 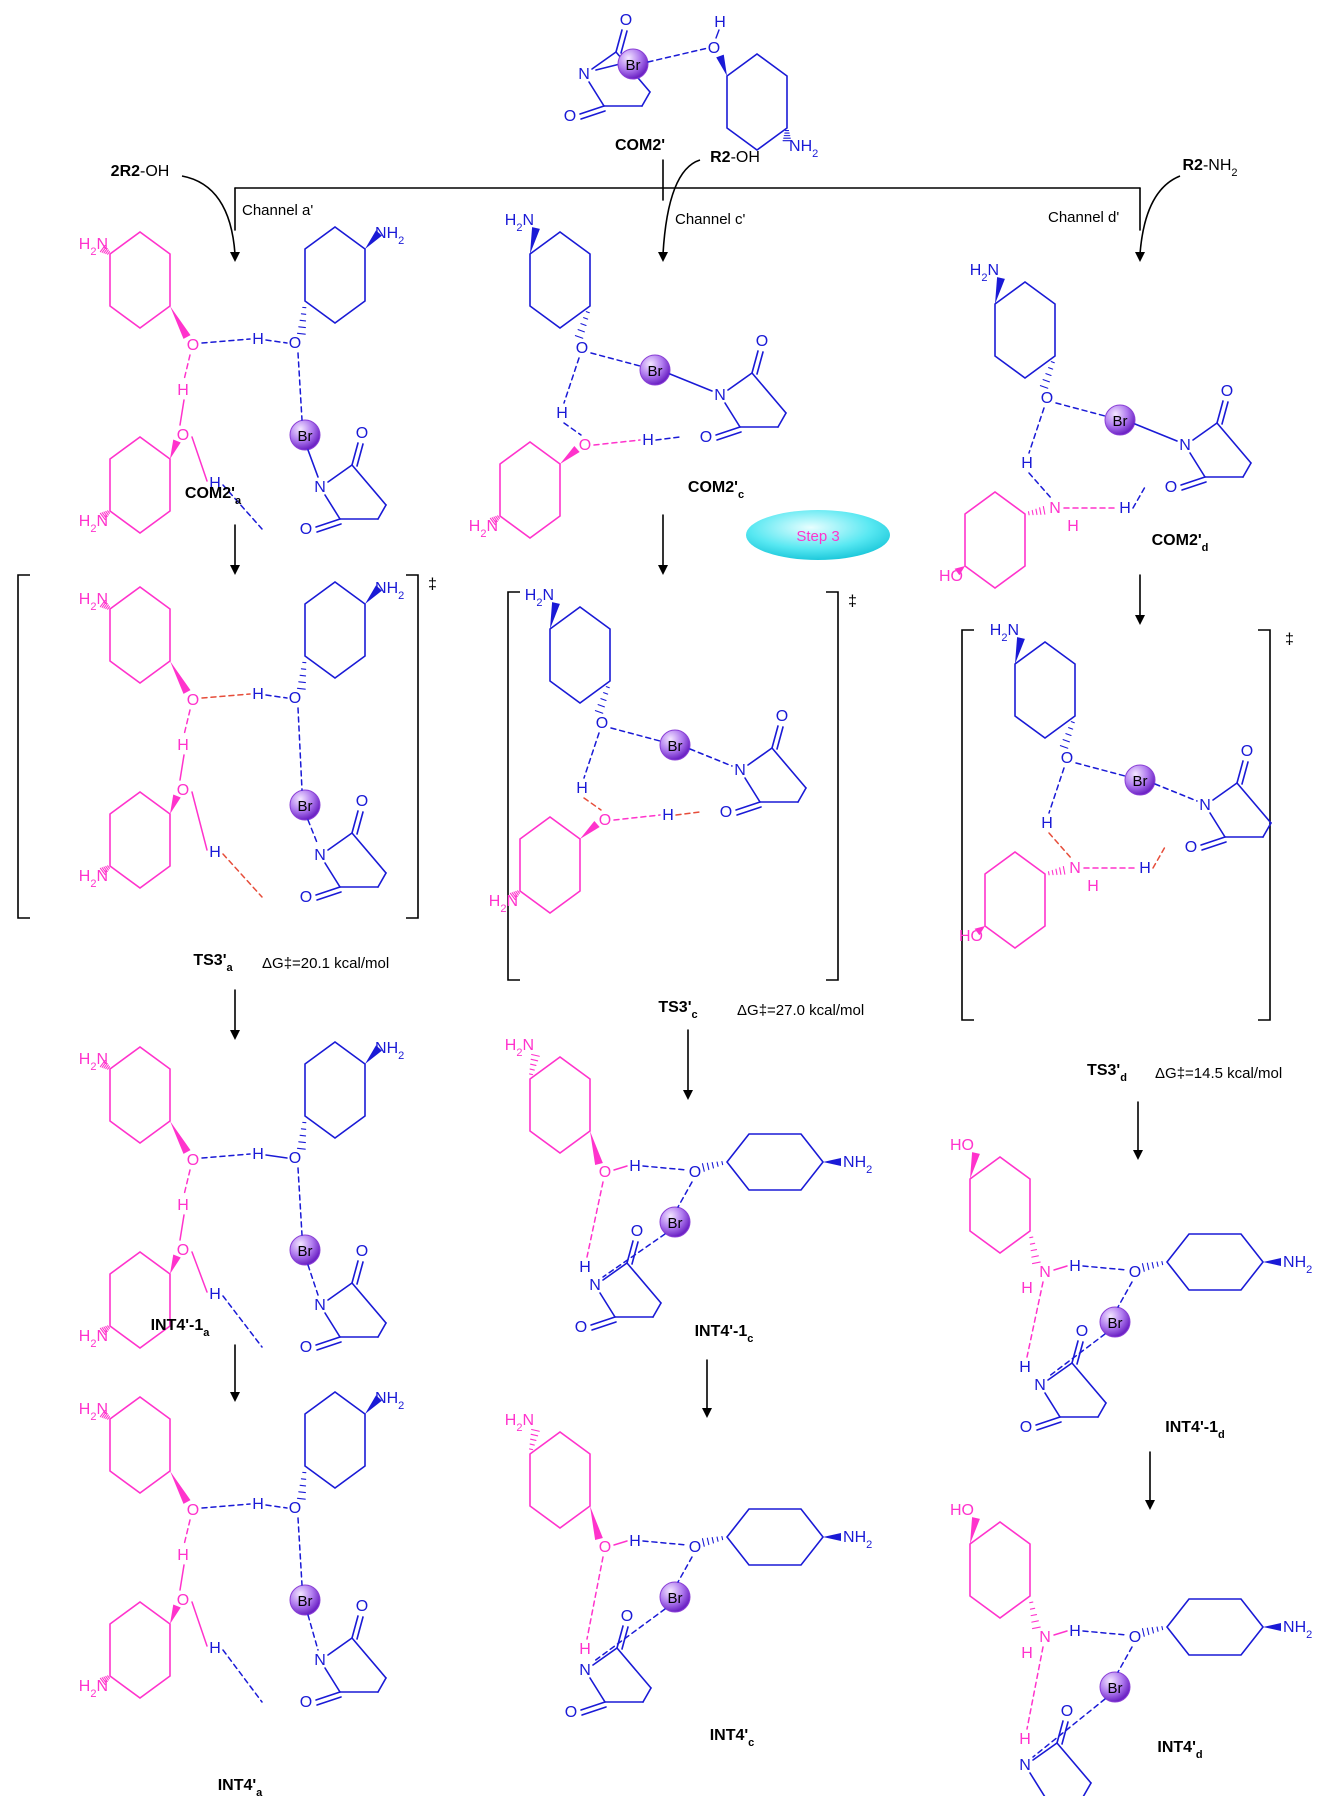 I want to click on arrow-channel-a, so click(x=208, y=215).